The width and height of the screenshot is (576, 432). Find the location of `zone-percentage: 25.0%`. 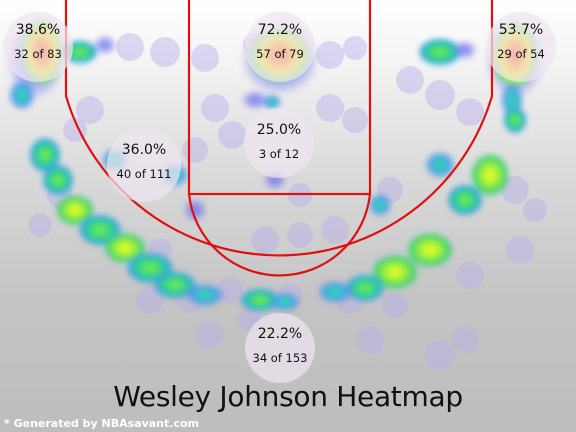

zone-percentage: 25.0% is located at coordinates (279, 130).